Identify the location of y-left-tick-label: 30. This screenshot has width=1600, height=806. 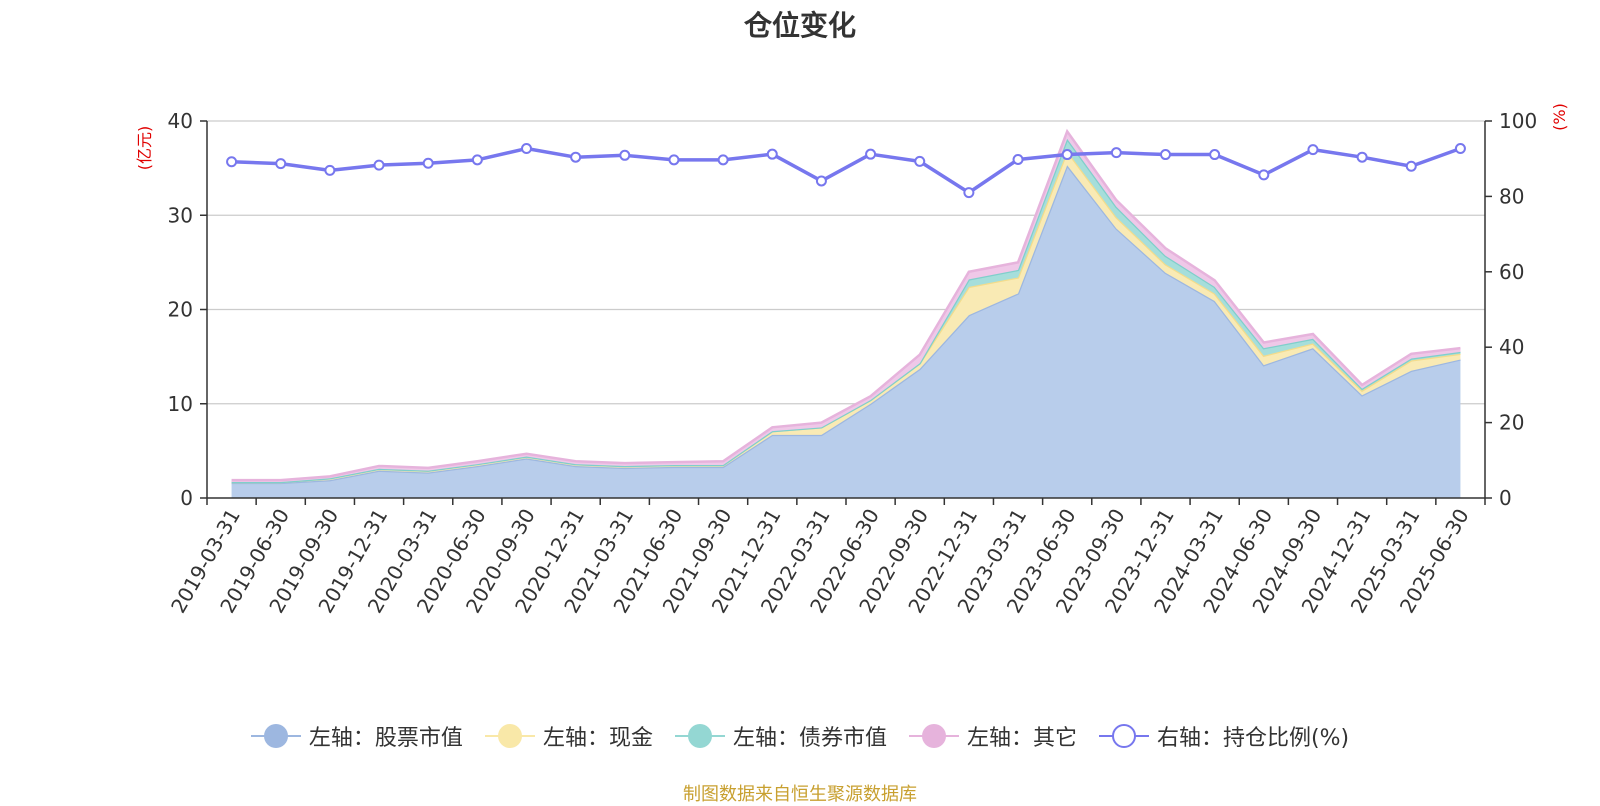
(180, 215).